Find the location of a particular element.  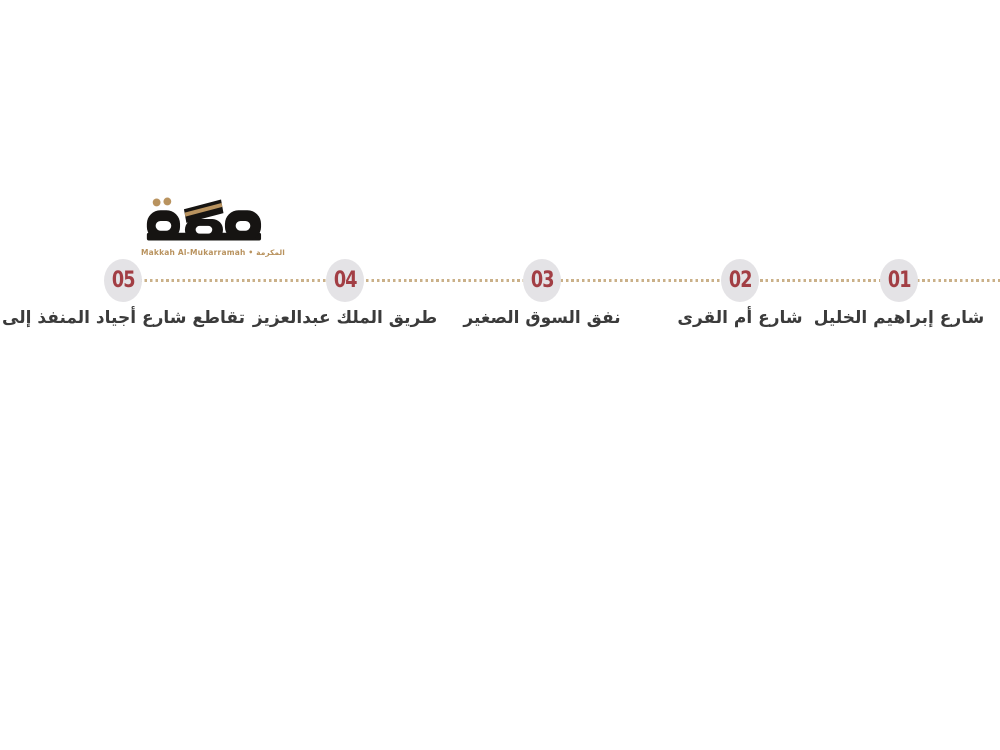

timeline-node-05: 05 is located at coordinates (123, 280).